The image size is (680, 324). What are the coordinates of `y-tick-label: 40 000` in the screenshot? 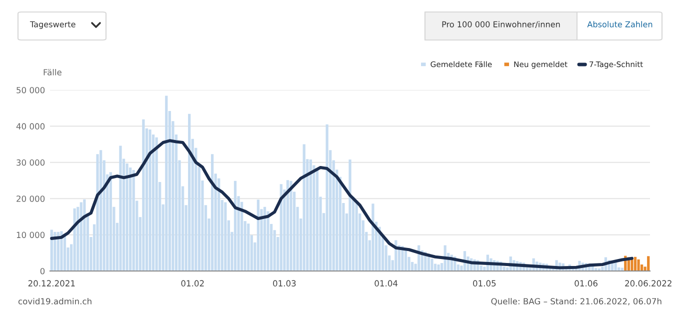 It's located at (30, 126).